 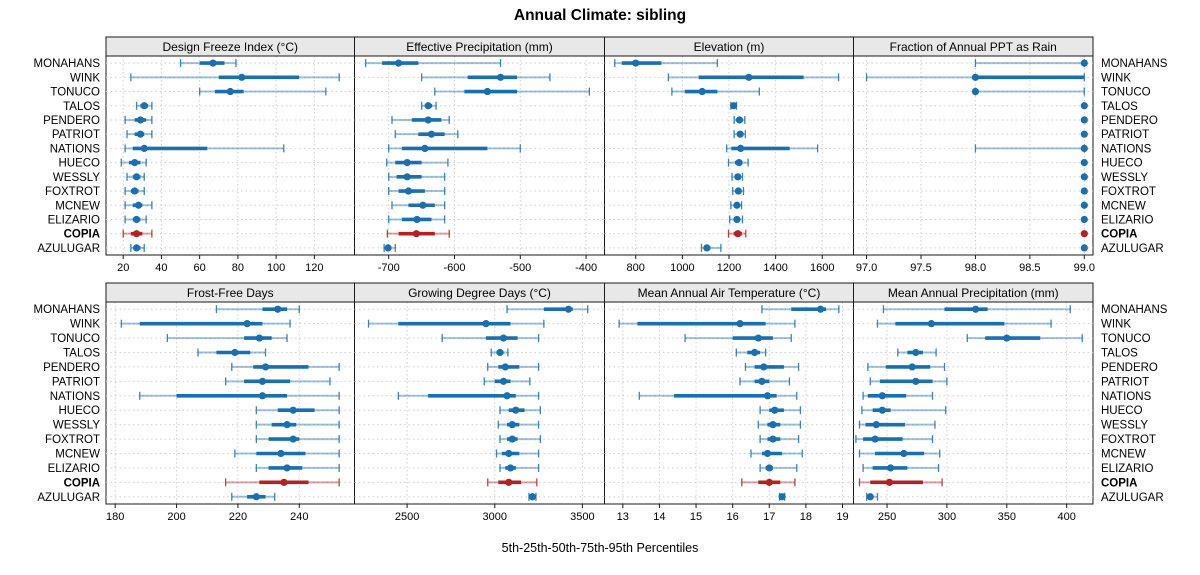 I want to click on station-label-right: PENDERO, so click(x=1129, y=368).